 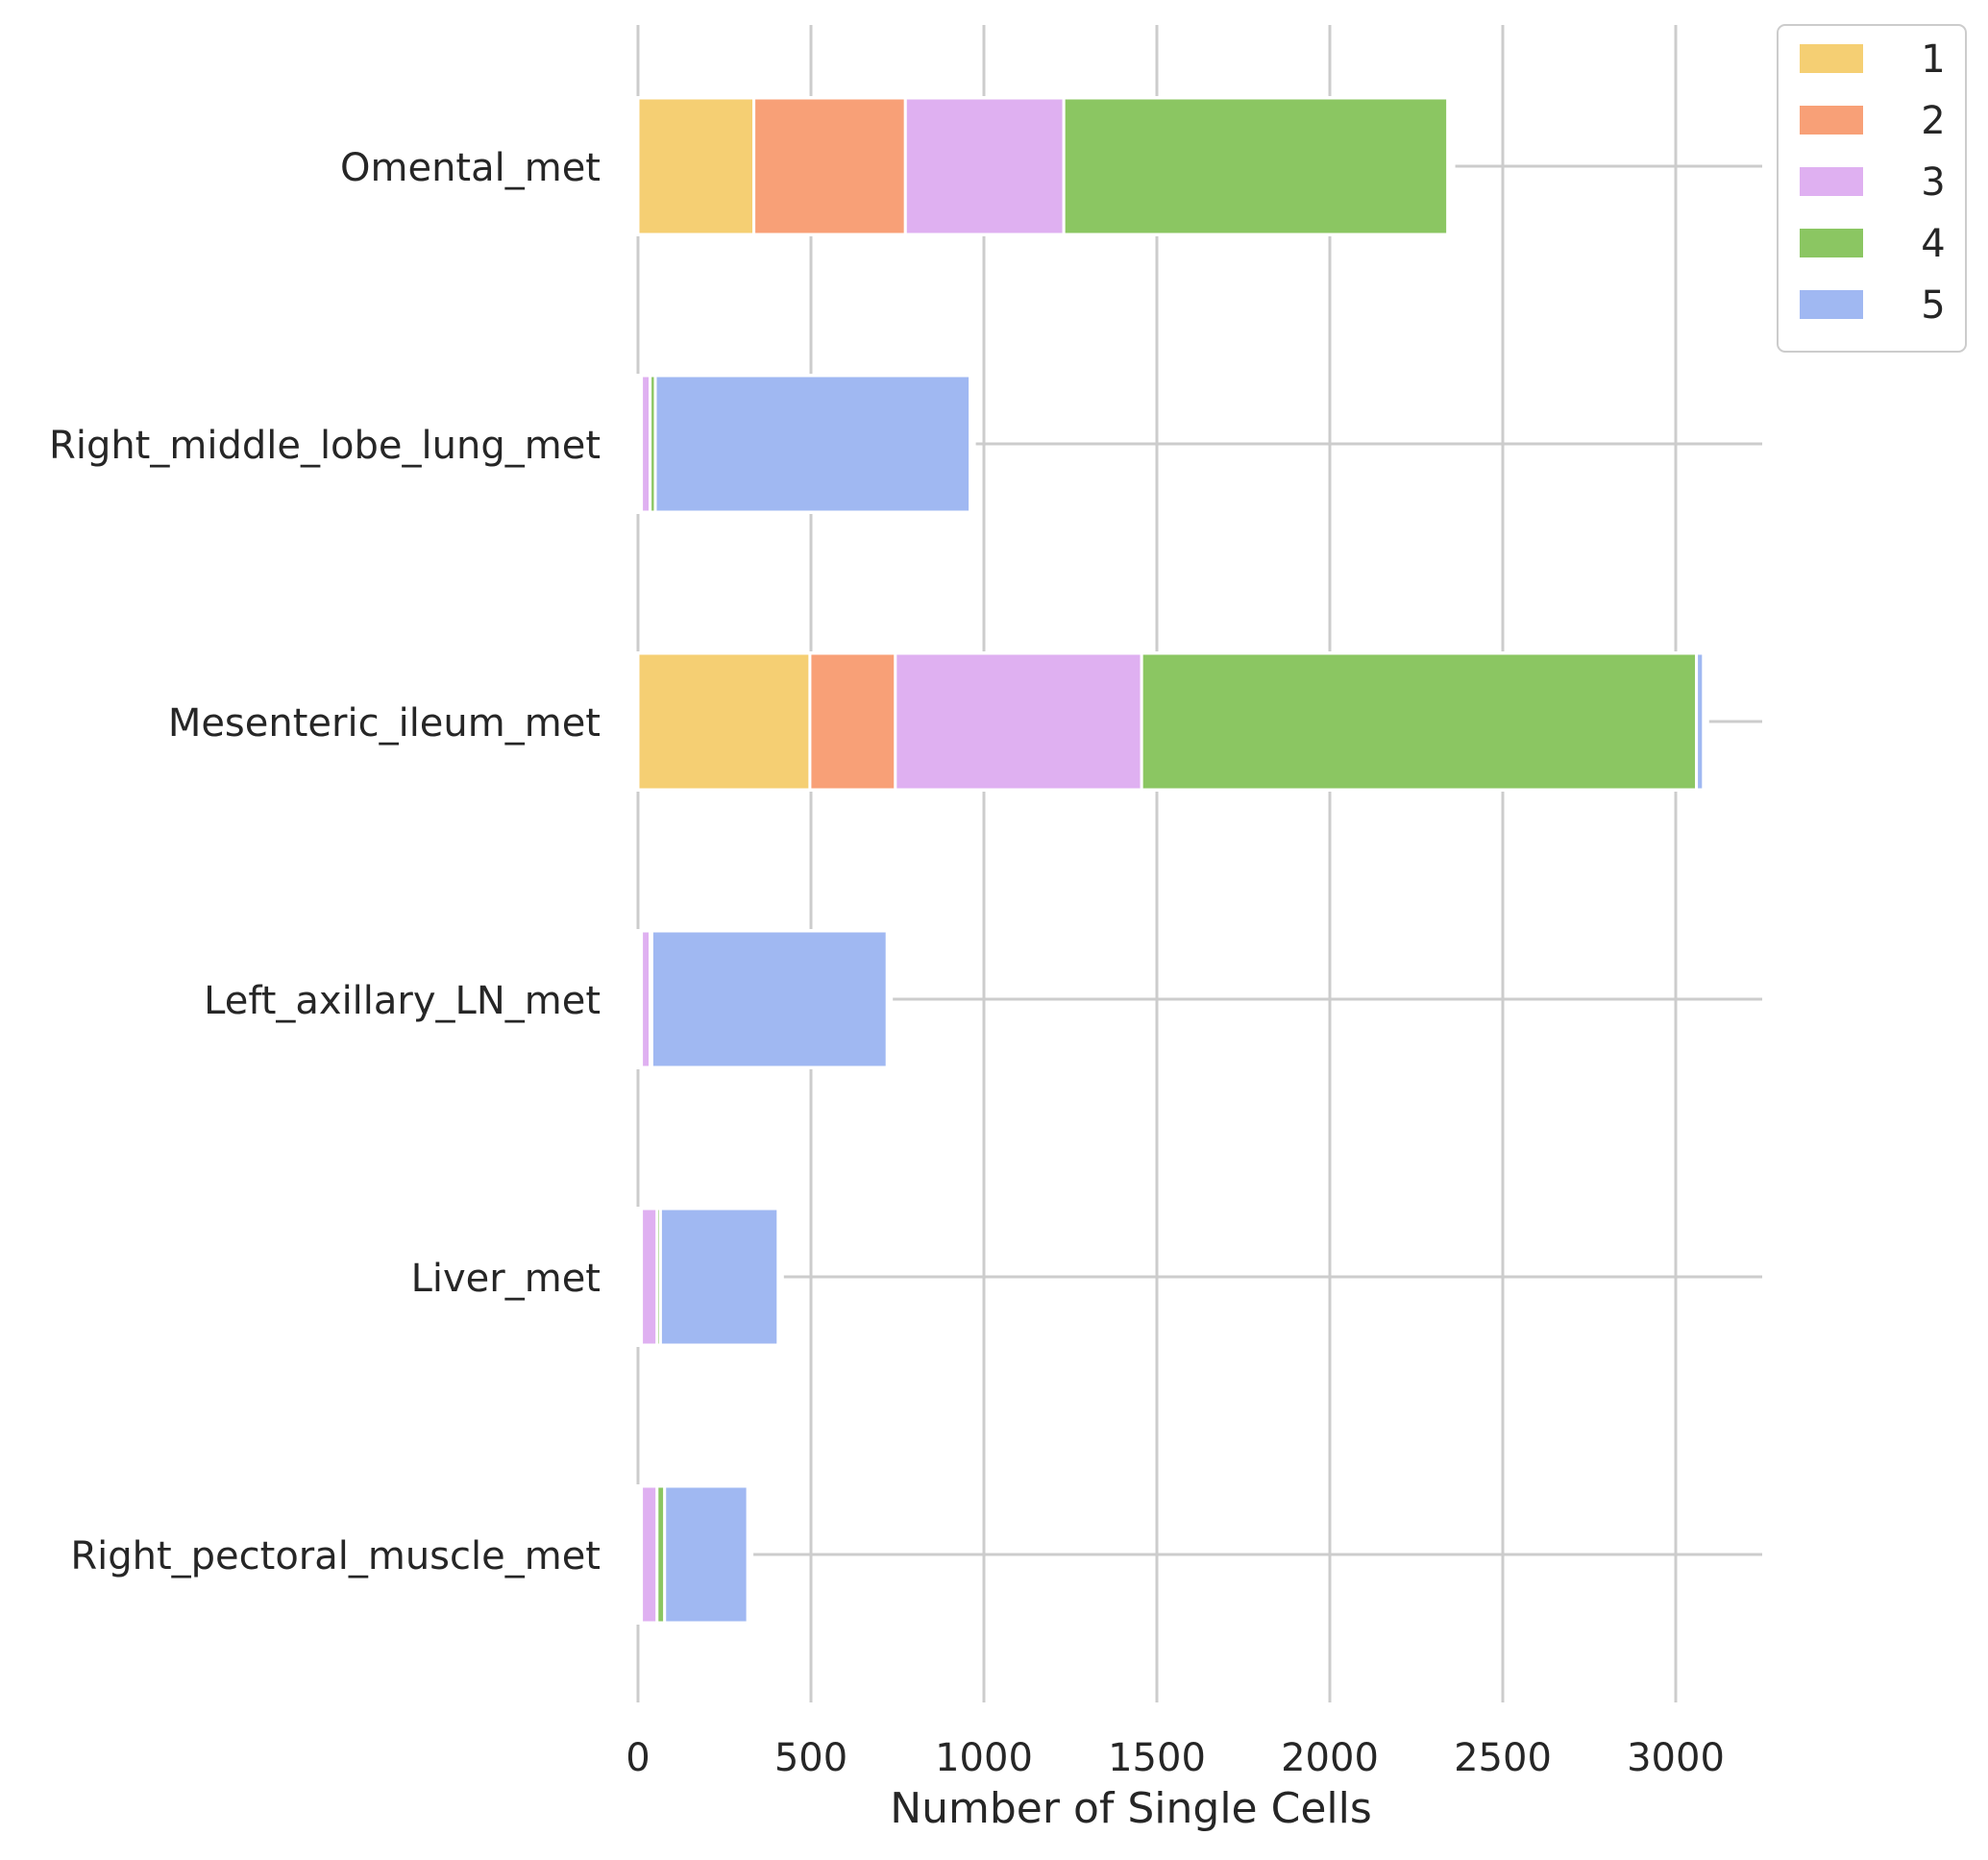 I want to click on x-tick-label: 1500, so click(x=1157, y=1758).